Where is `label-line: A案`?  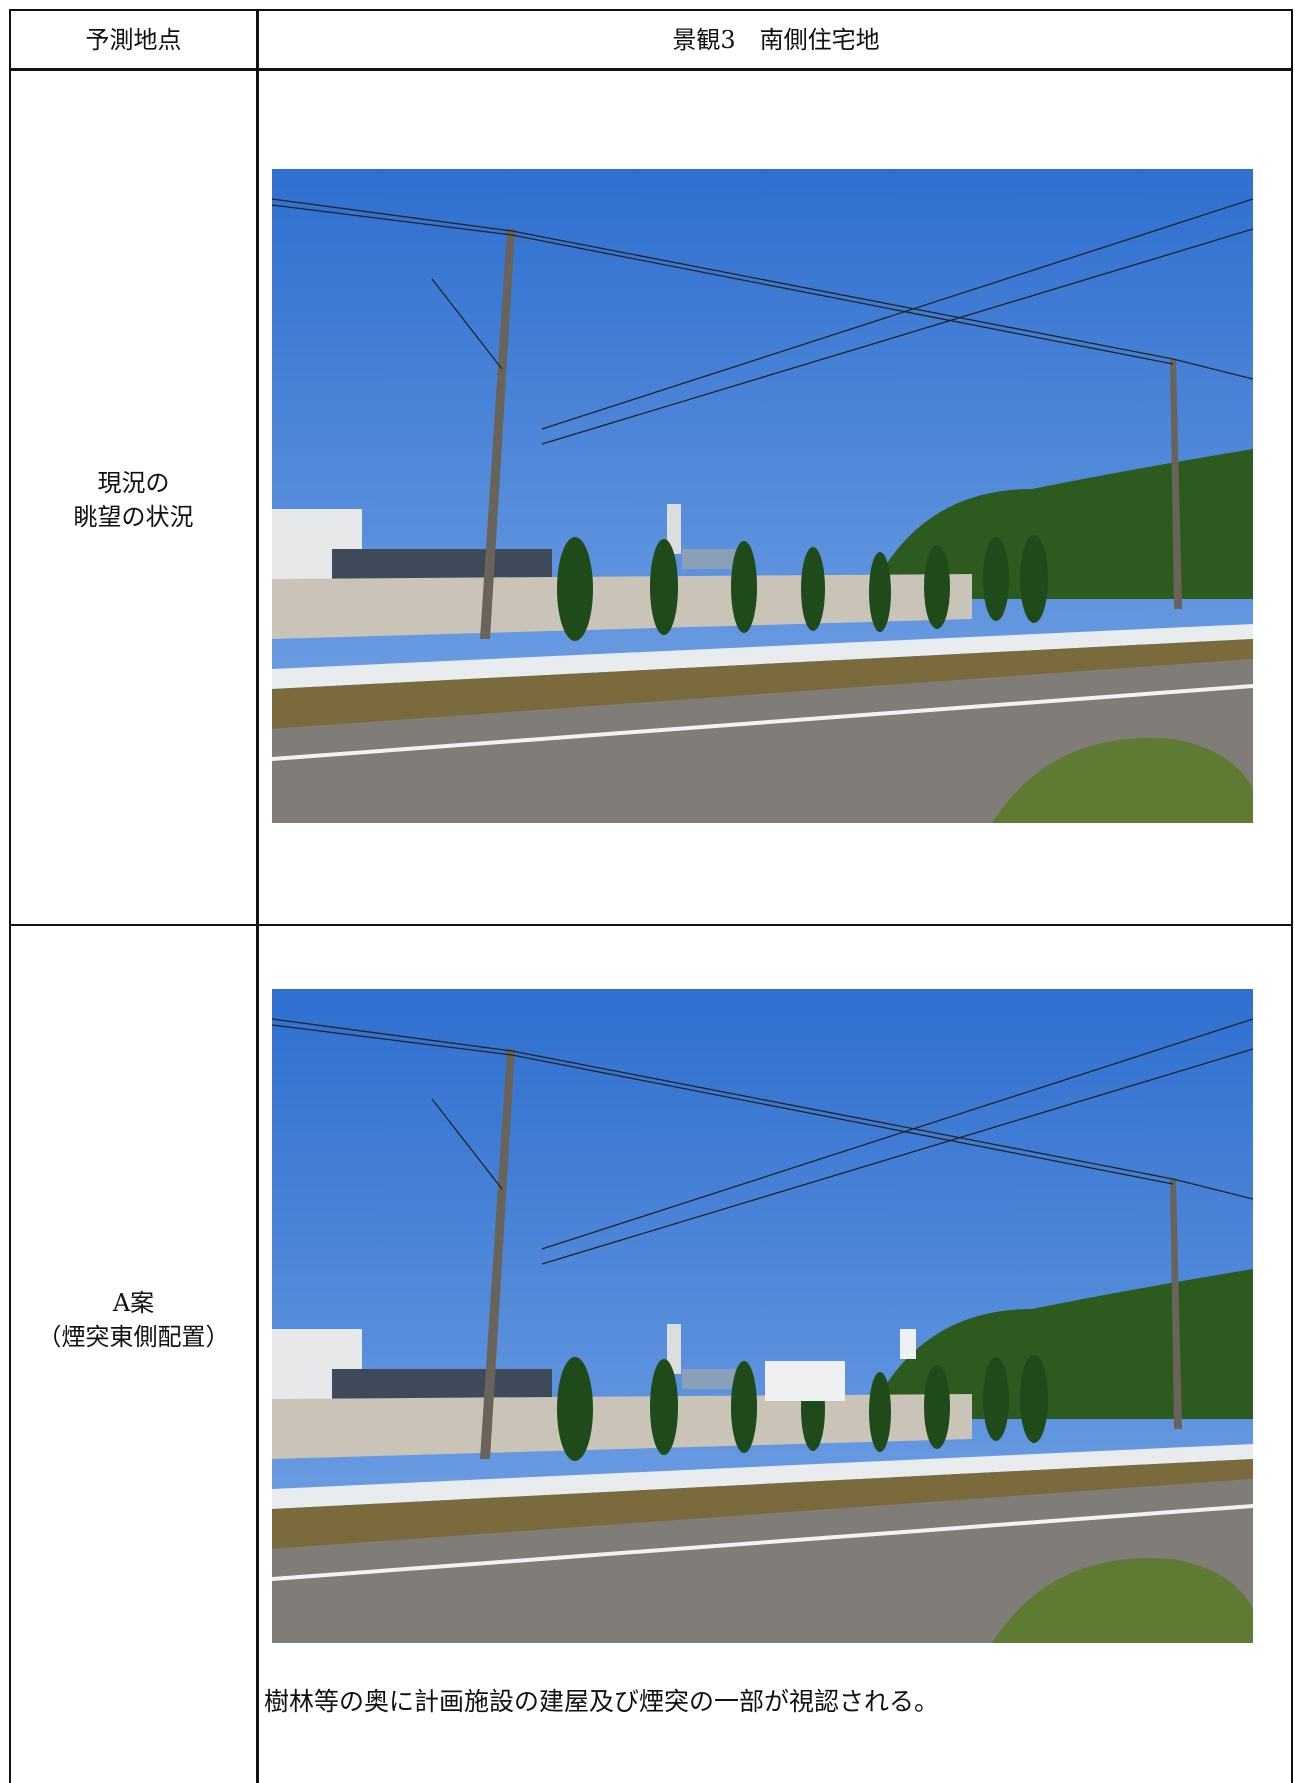
label-line: A案 is located at coordinates (133, 1303).